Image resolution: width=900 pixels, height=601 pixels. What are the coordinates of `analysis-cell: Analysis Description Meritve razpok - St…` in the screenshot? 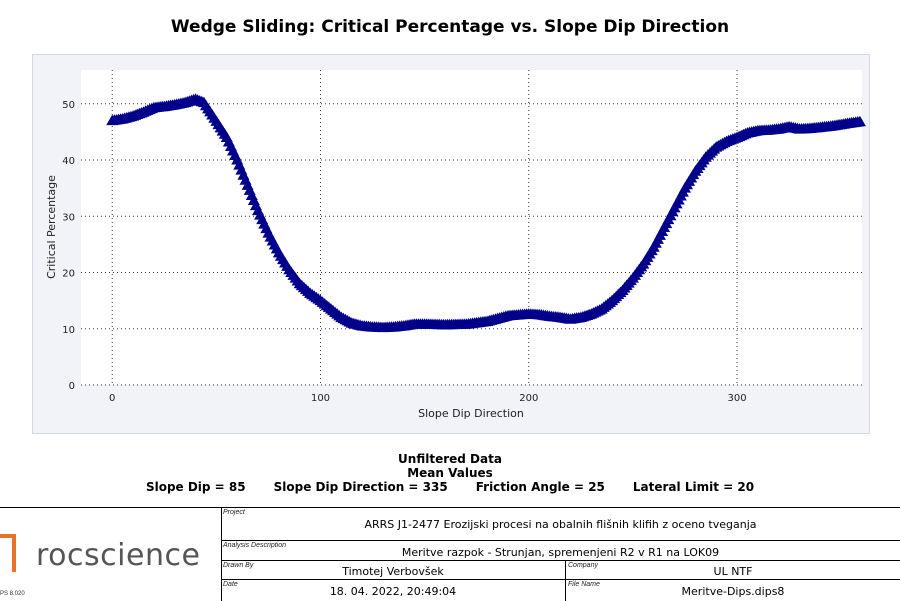 It's located at (560, 551).